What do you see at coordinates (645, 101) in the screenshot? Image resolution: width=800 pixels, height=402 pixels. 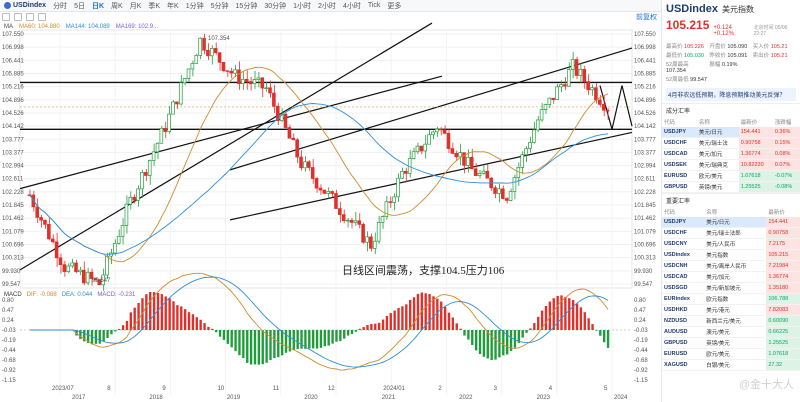 I see `y-tick-label-right: 104.896` at bounding box center [645, 101].